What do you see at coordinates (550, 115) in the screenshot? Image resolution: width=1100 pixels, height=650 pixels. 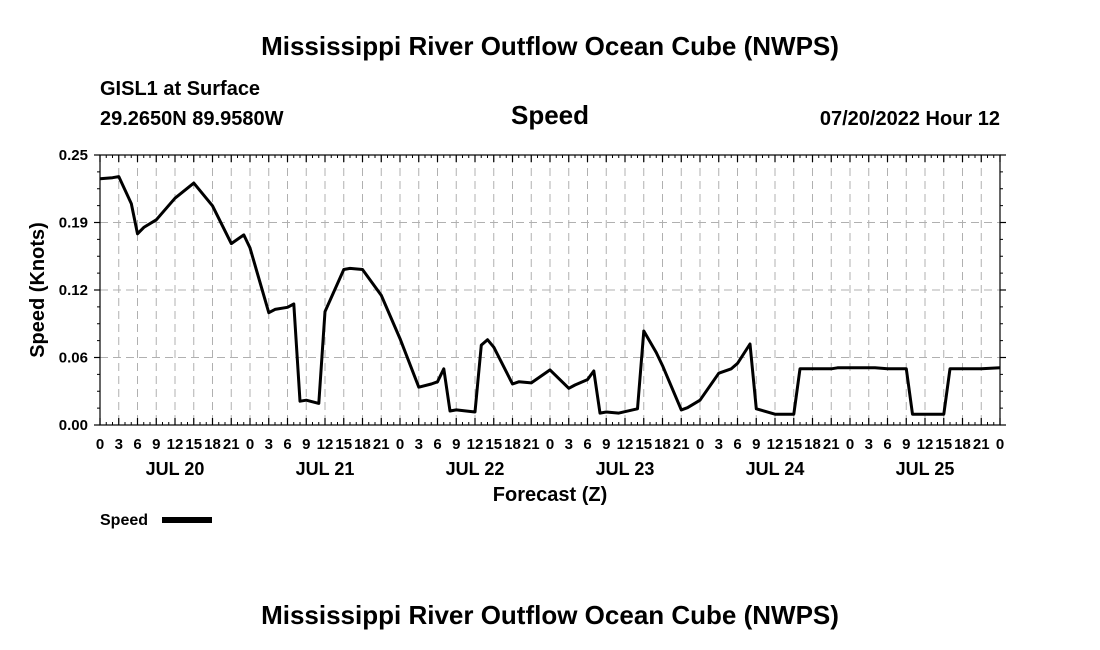 I see `variable-title: Speed` at bounding box center [550, 115].